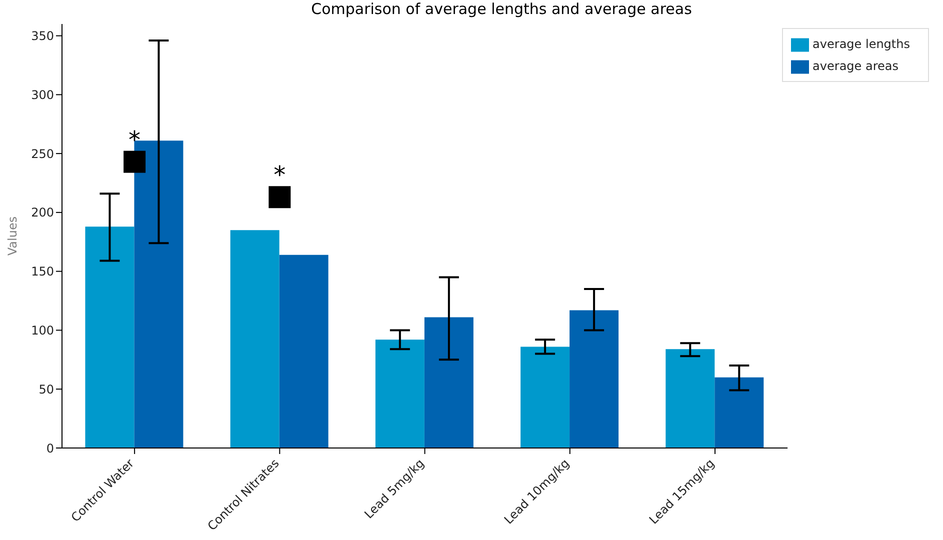 The image size is (943, 540). What do you see at coordinates (46, 389) in the screenshot?
I see `y-tick-label: 50` at bounding box center [46, 389].